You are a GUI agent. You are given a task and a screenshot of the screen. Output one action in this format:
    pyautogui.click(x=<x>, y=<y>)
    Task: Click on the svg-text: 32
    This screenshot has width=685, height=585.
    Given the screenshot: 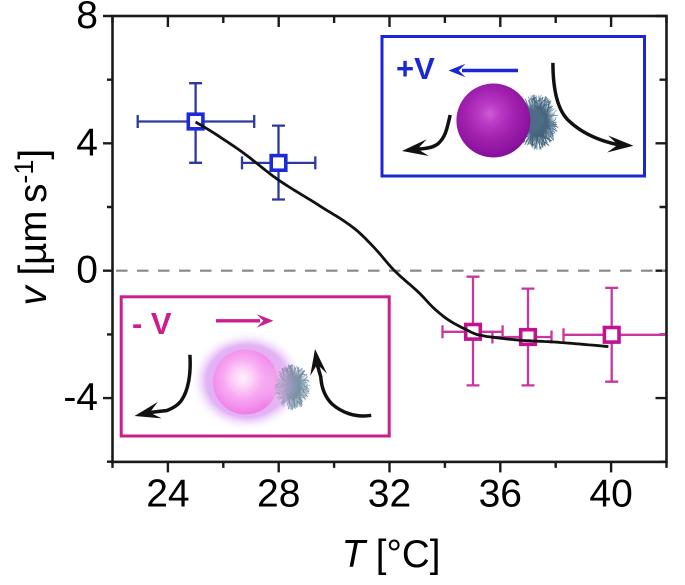 What is the action you would take?
    pyautogui.click(x=389, y=494)
    